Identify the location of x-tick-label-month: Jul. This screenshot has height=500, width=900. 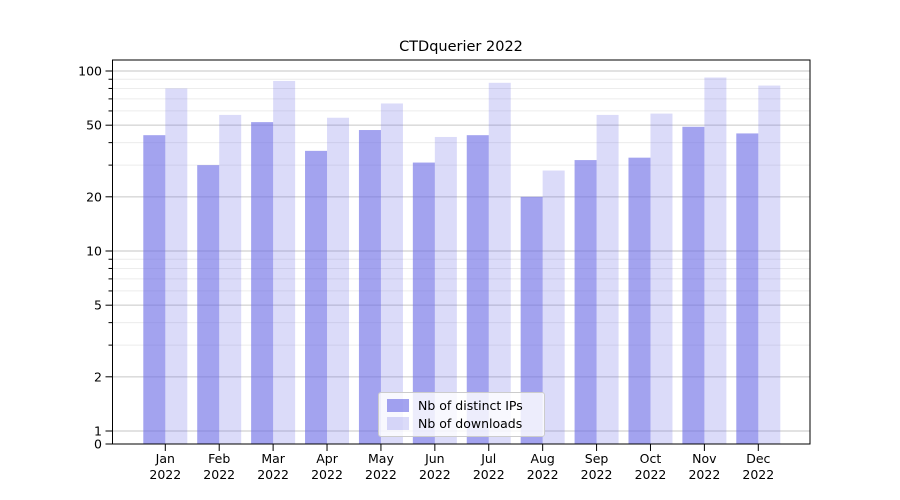
(488, 458).